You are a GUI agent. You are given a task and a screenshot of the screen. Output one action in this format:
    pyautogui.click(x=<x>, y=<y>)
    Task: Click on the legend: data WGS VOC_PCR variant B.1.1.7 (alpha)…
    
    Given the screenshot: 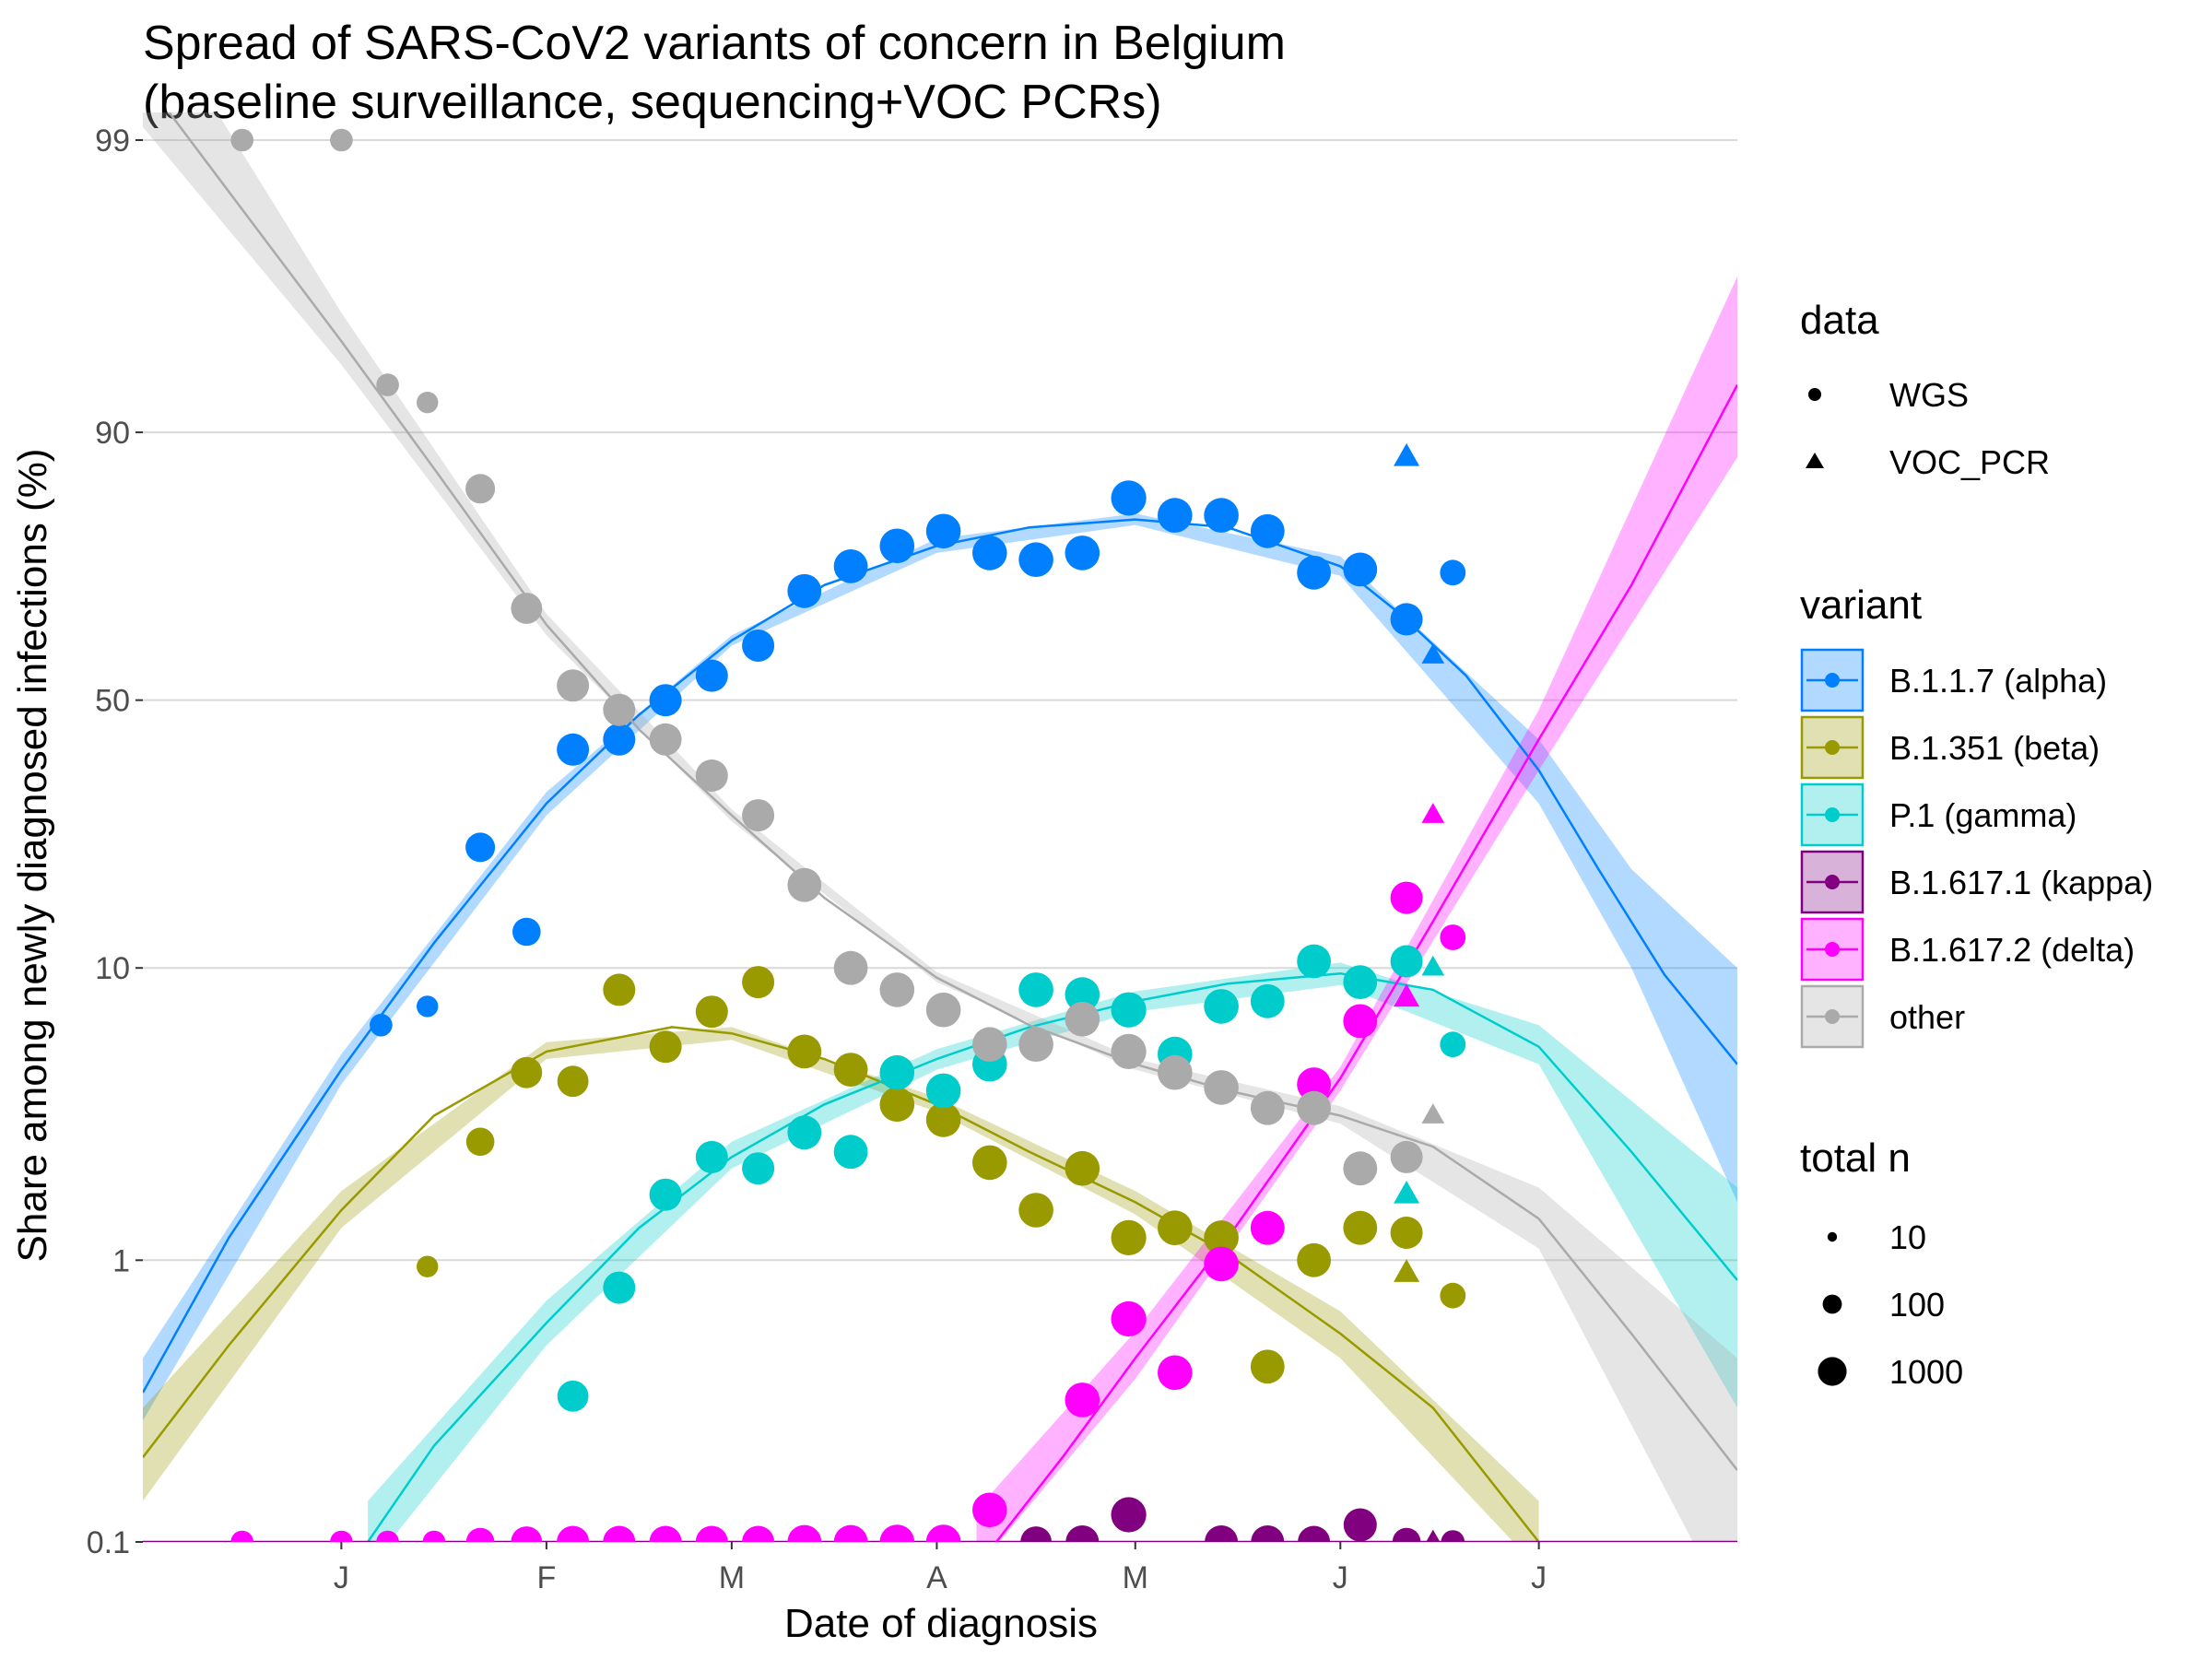 What is the action you would take?
    pyautogui.click(x=1976, y=844)
    